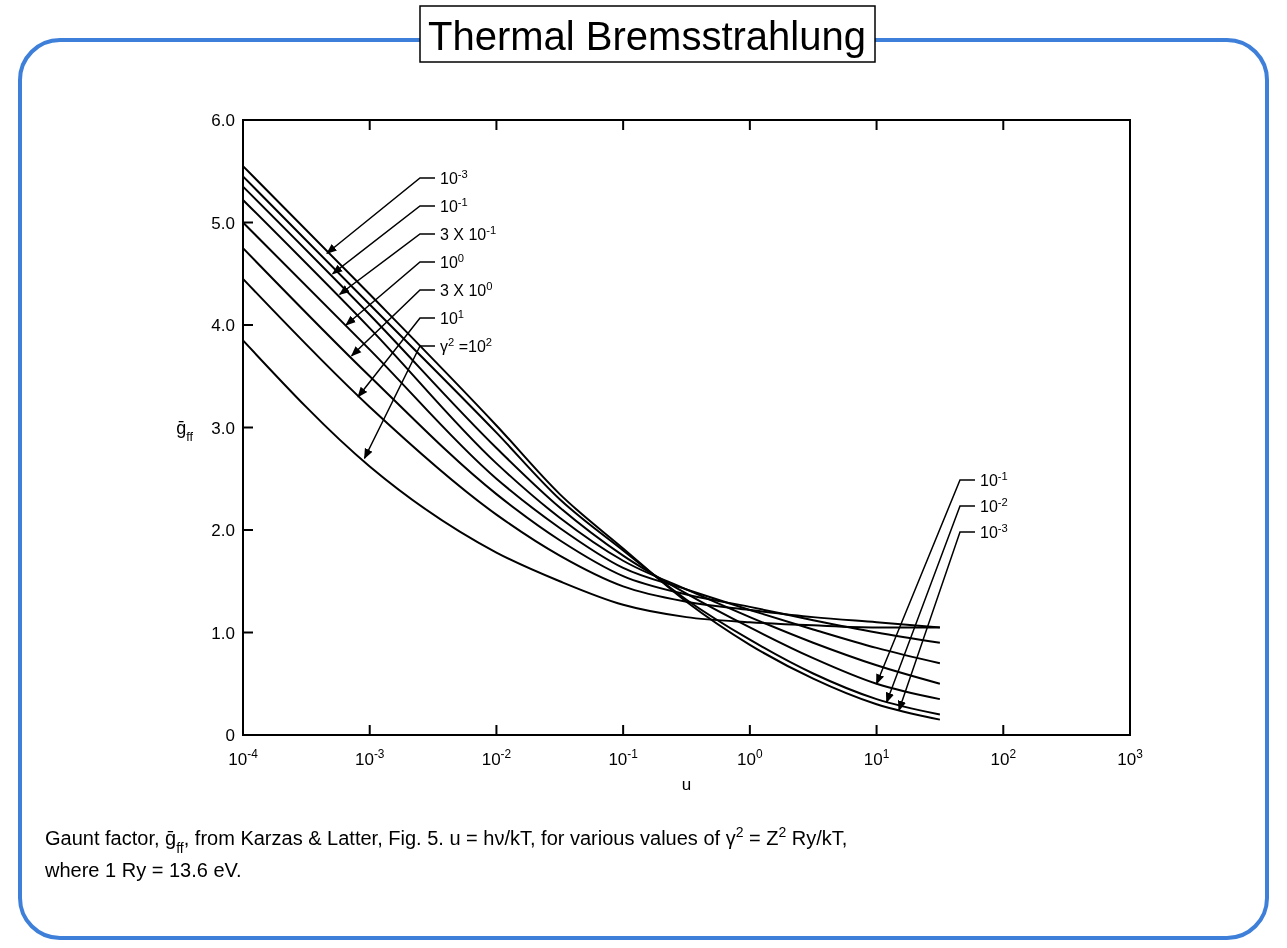 The width and height of the screenshot is (1287, 948). Describe the element at coordinates (647, 36) in the screenshot. I see `chart-title: Thermal Bremsstrahlung` at that location.